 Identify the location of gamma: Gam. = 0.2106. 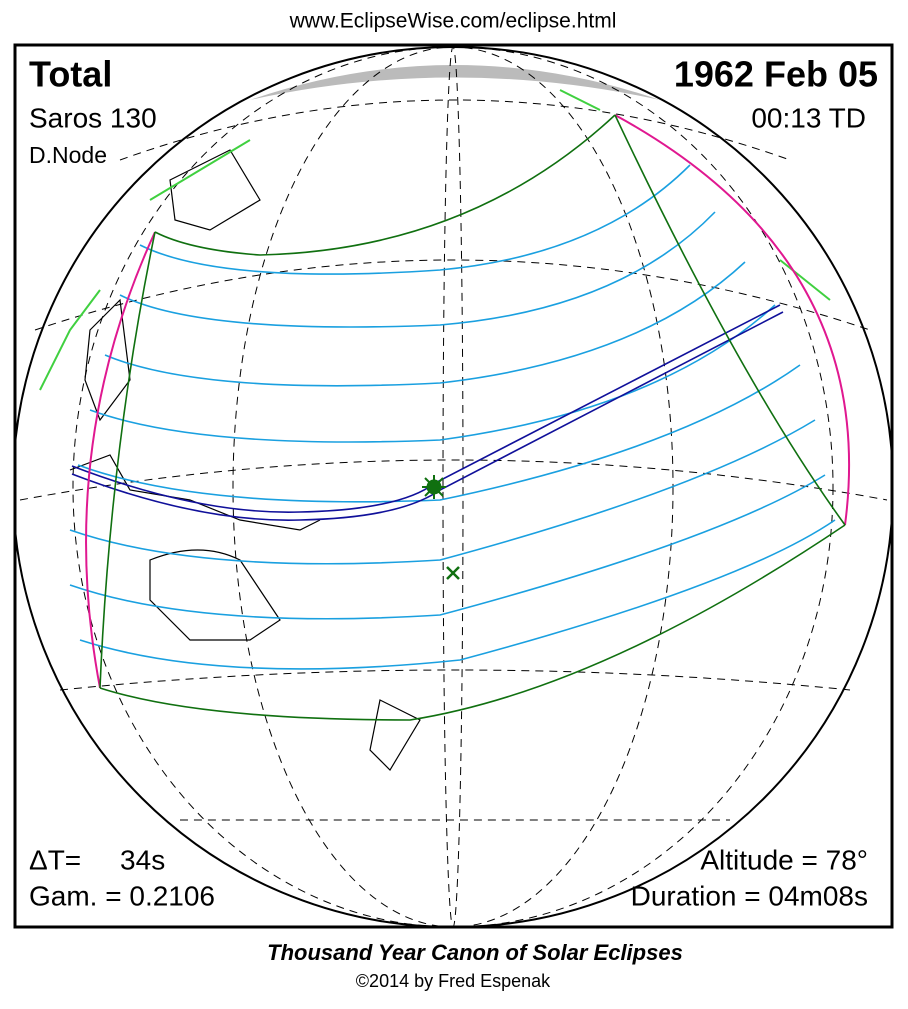
(122, 895).